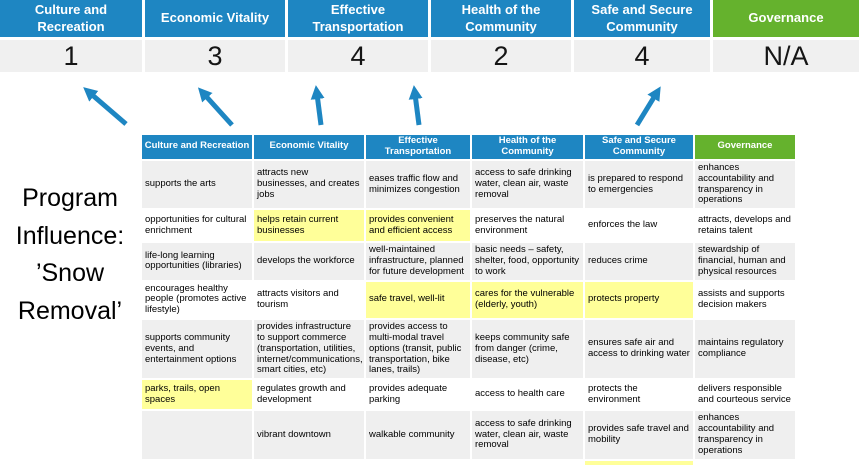 Image resolution: width=859 pixels, height=465 pixels. Describe the element at coordinates (639, 300) in the screenshot. I see `matrix-cell: protects property` at that location.